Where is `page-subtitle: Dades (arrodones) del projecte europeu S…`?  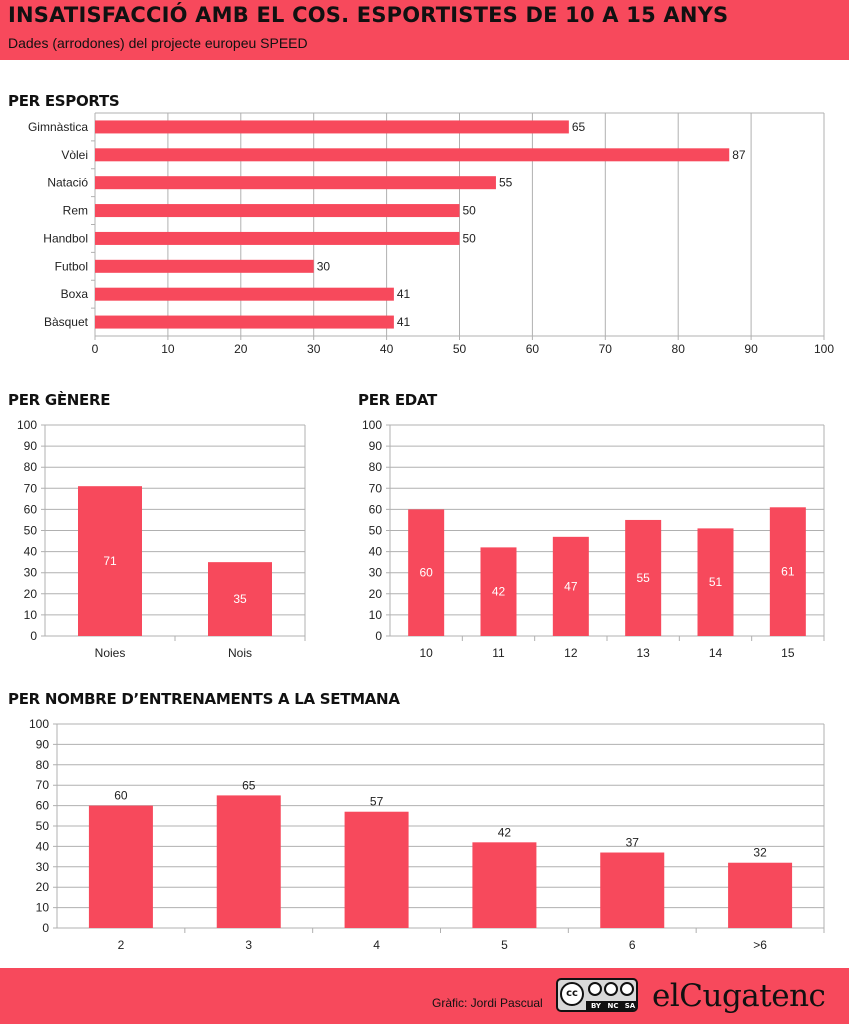
page-subtitle: Dades (arrodones) del projecte europeu S… is located at coordinates (158, 43).